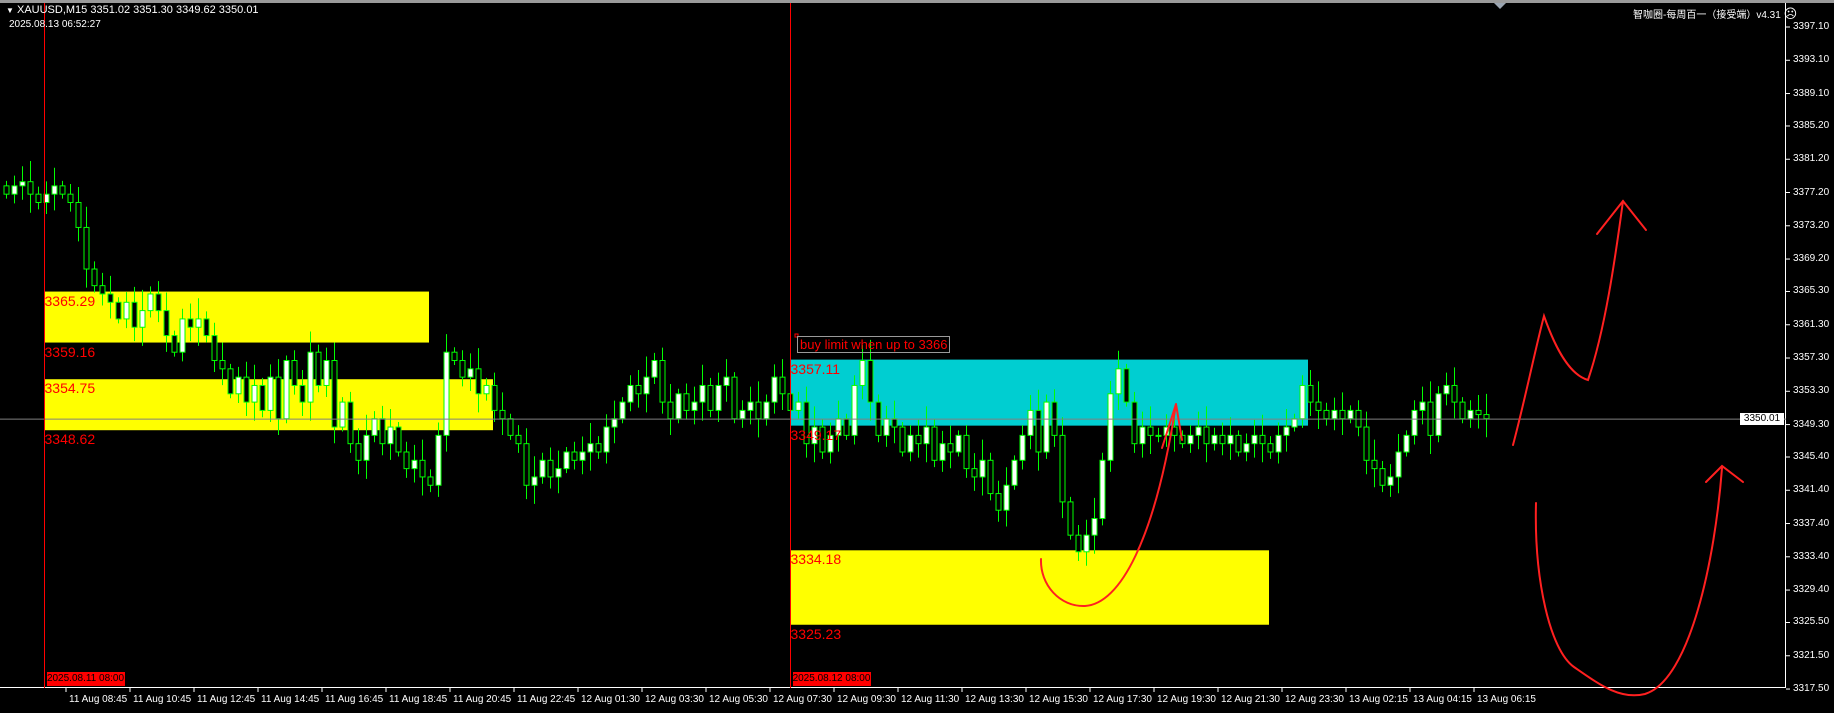 Image resolution: width=1834 pixels, height=713 pixels. Describe the element at coordinates (1707, 15) in the screenshot. I see `indicator-name: 智咖圈-每周百一（接受端）v4.31` at that location.